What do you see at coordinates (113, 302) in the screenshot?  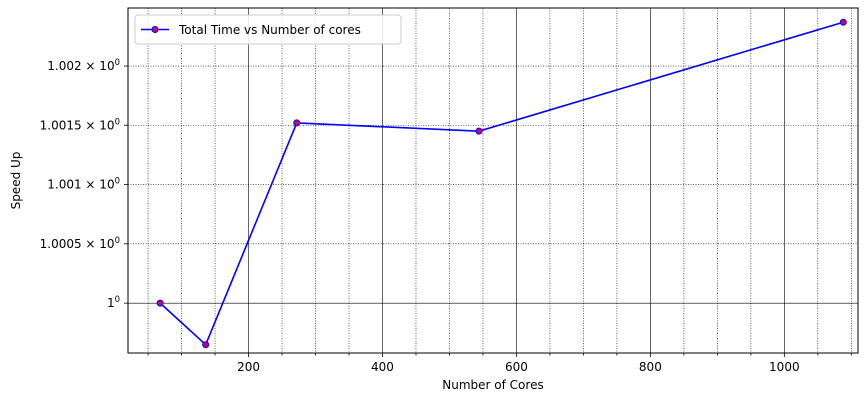 I see `y-tick-label: 10` at bounding box center [113, 302].